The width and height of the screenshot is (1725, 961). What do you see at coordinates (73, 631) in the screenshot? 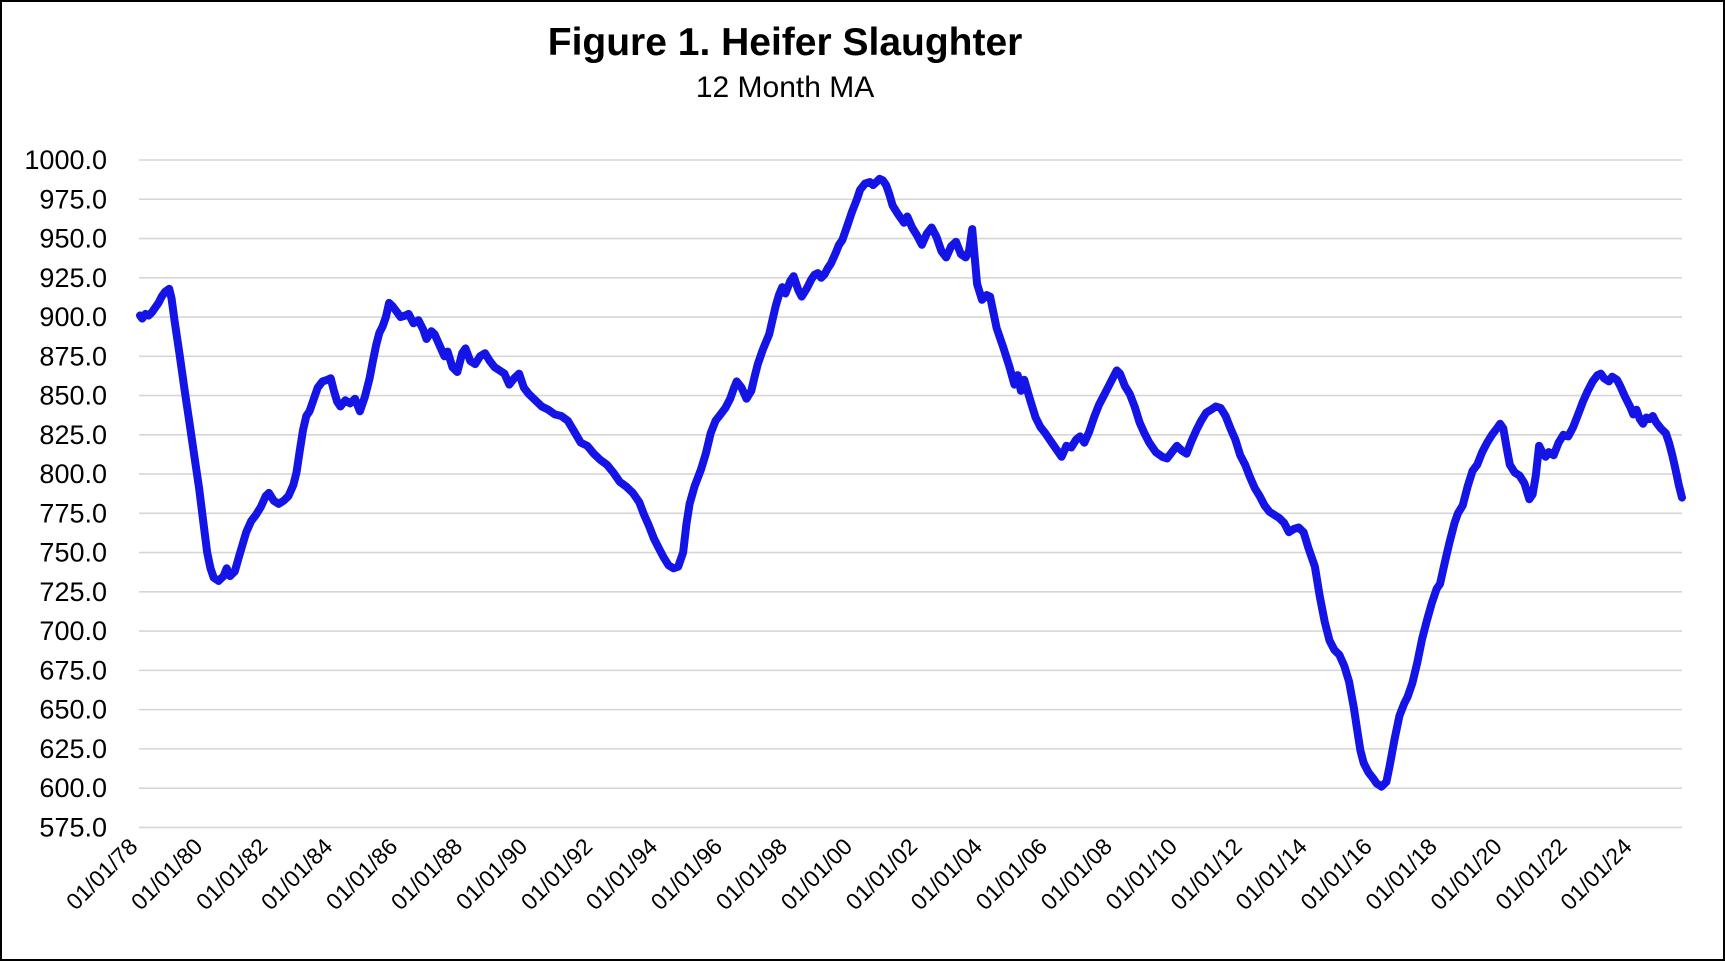
I see `y-tick-label: 700.0` at bounding box center [73, 631].